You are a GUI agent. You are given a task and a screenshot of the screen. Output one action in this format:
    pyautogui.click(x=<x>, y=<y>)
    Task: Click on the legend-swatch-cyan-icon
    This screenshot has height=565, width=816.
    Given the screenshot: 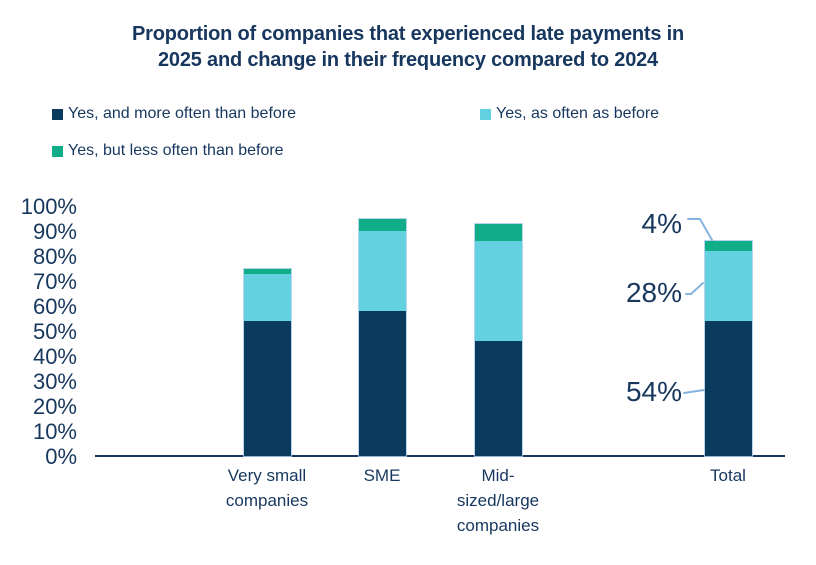 What is the action you would take?
    pyautogui.click(x=485, y=114)
    